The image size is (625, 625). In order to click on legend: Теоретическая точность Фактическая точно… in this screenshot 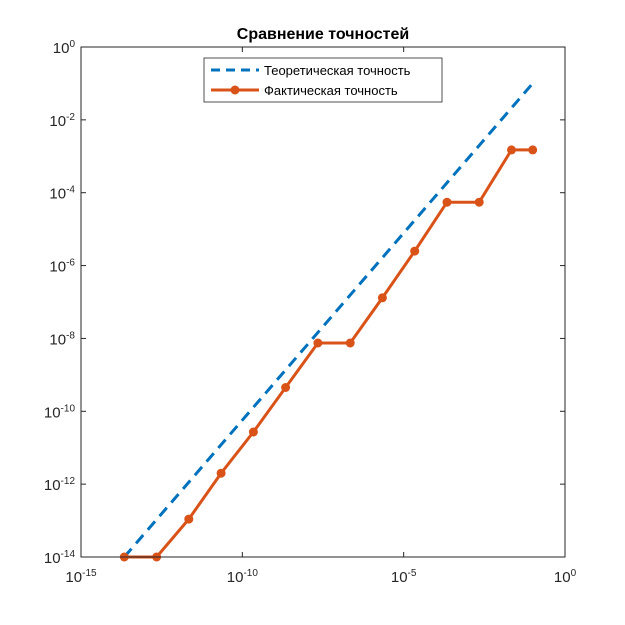, I will do `click(323, 80)`.